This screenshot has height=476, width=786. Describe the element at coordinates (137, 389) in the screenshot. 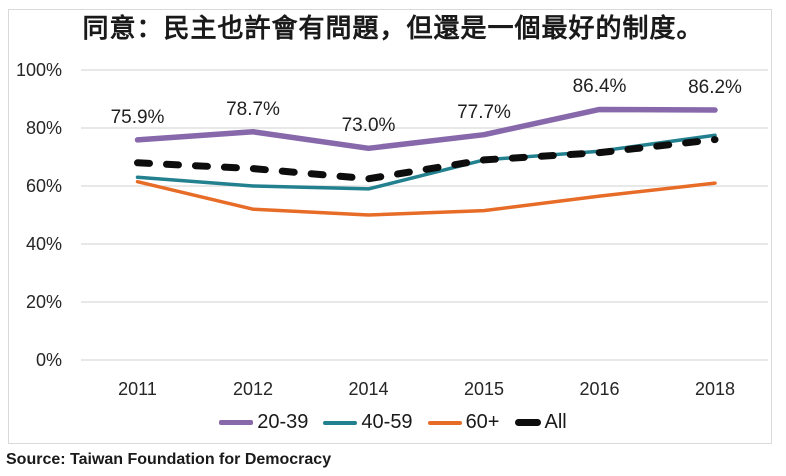

I see `x-tick-label: 2011` at that location.